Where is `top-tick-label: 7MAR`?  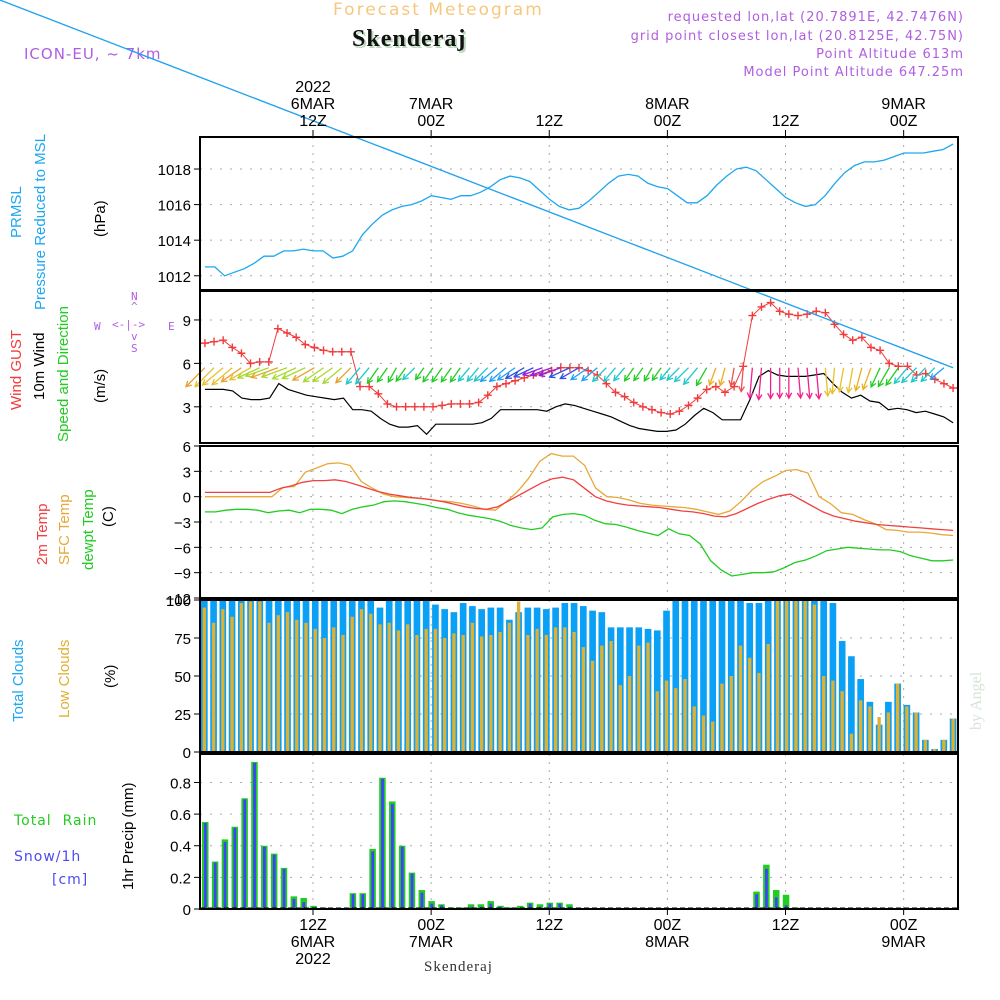
top-tick-label: 7MAR is located at coordinates (431, 104).